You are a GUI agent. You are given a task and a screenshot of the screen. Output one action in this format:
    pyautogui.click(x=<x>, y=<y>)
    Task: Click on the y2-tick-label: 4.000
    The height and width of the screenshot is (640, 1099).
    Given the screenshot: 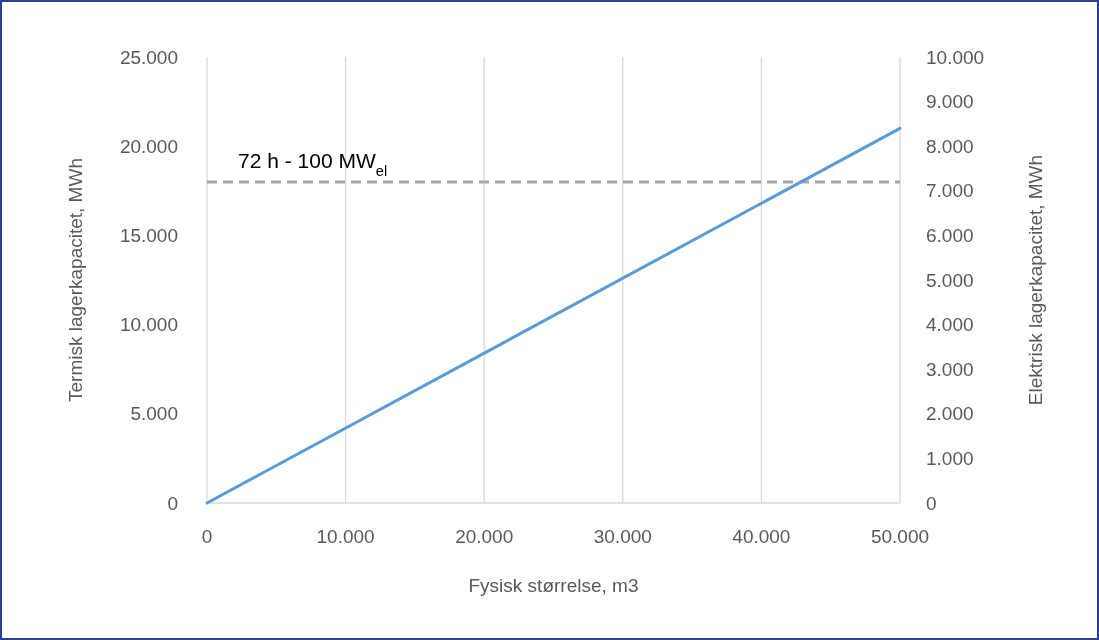 What is the action you would take?
    pyautogui.click(x=950, y=325)
    